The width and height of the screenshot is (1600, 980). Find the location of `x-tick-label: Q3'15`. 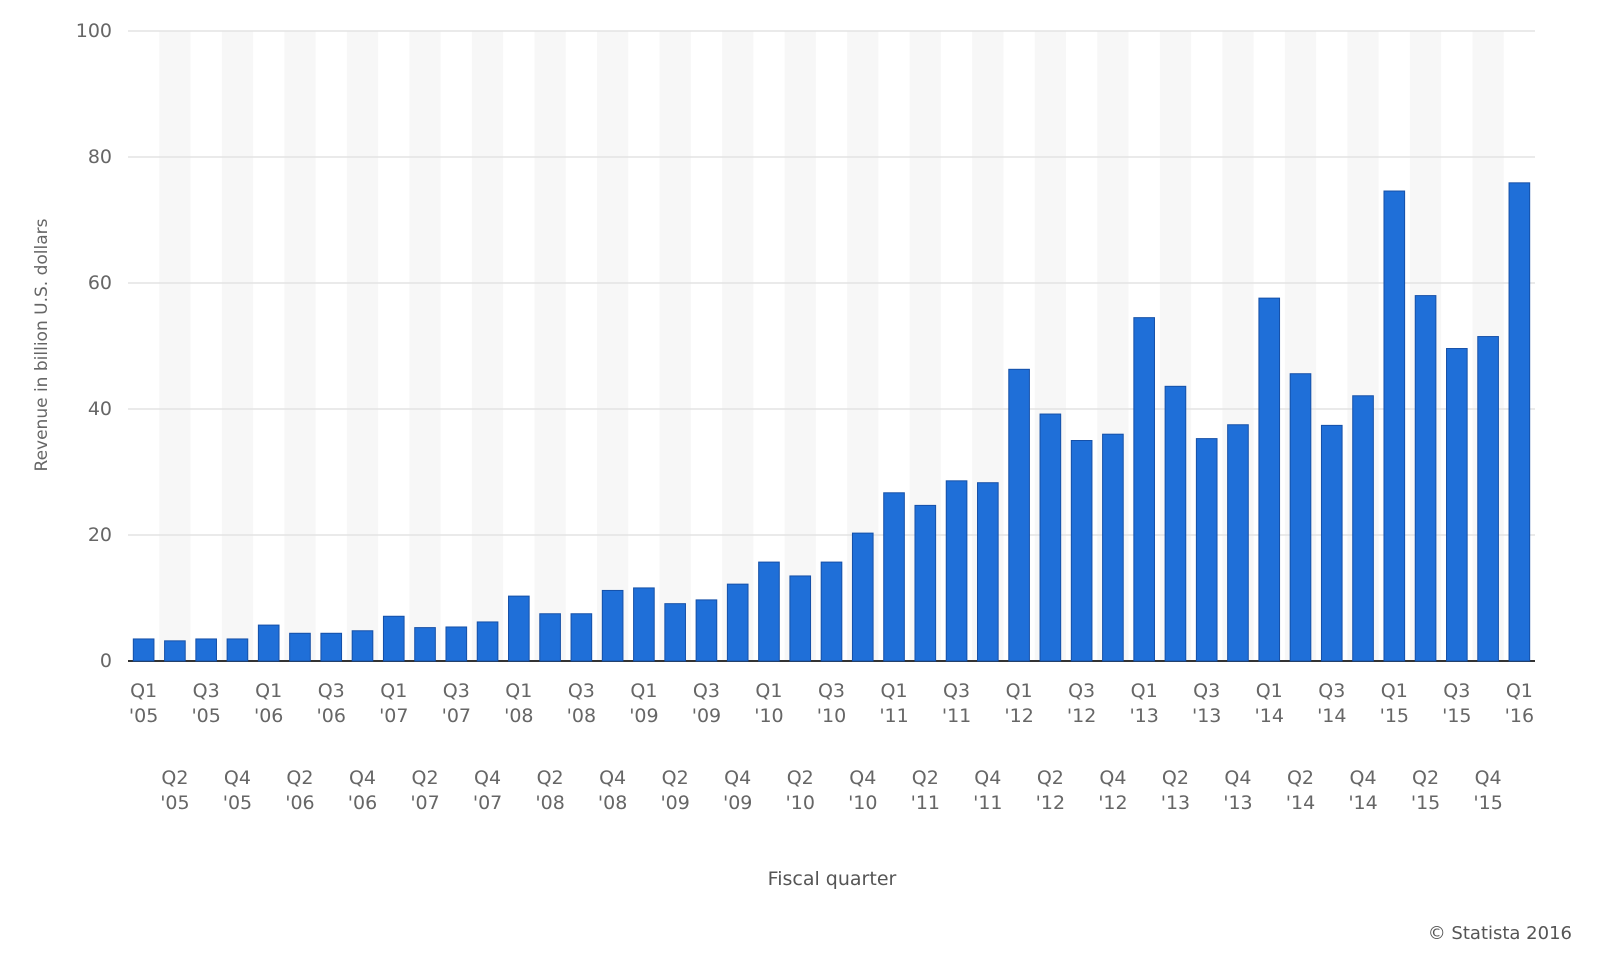

x-tick-label: Q3'15 is located at coordinates (1457, 703).